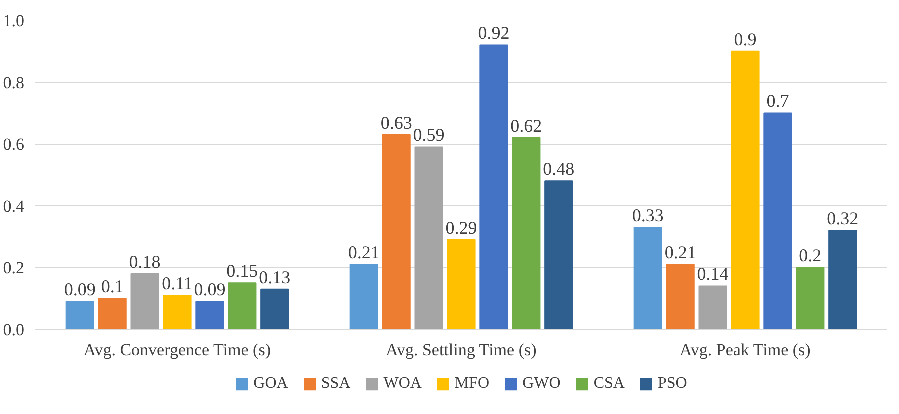 The image size is (899, 414). Describe the element at coordinates (778, 101) in the screenshot. I see `data-label: 0.7` at that location.